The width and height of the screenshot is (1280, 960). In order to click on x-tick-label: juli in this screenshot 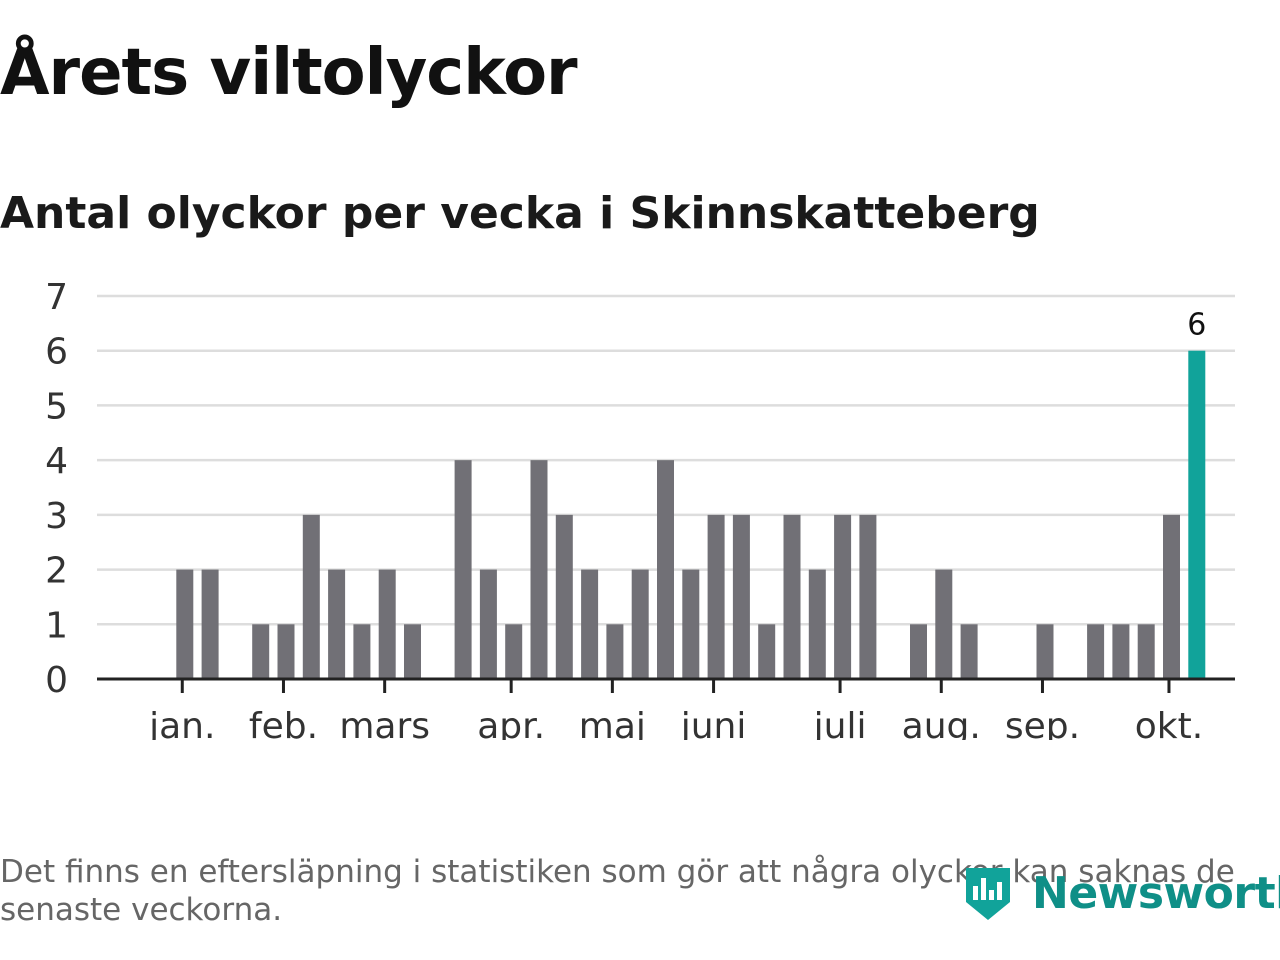, I will do `click(840, 723)`.